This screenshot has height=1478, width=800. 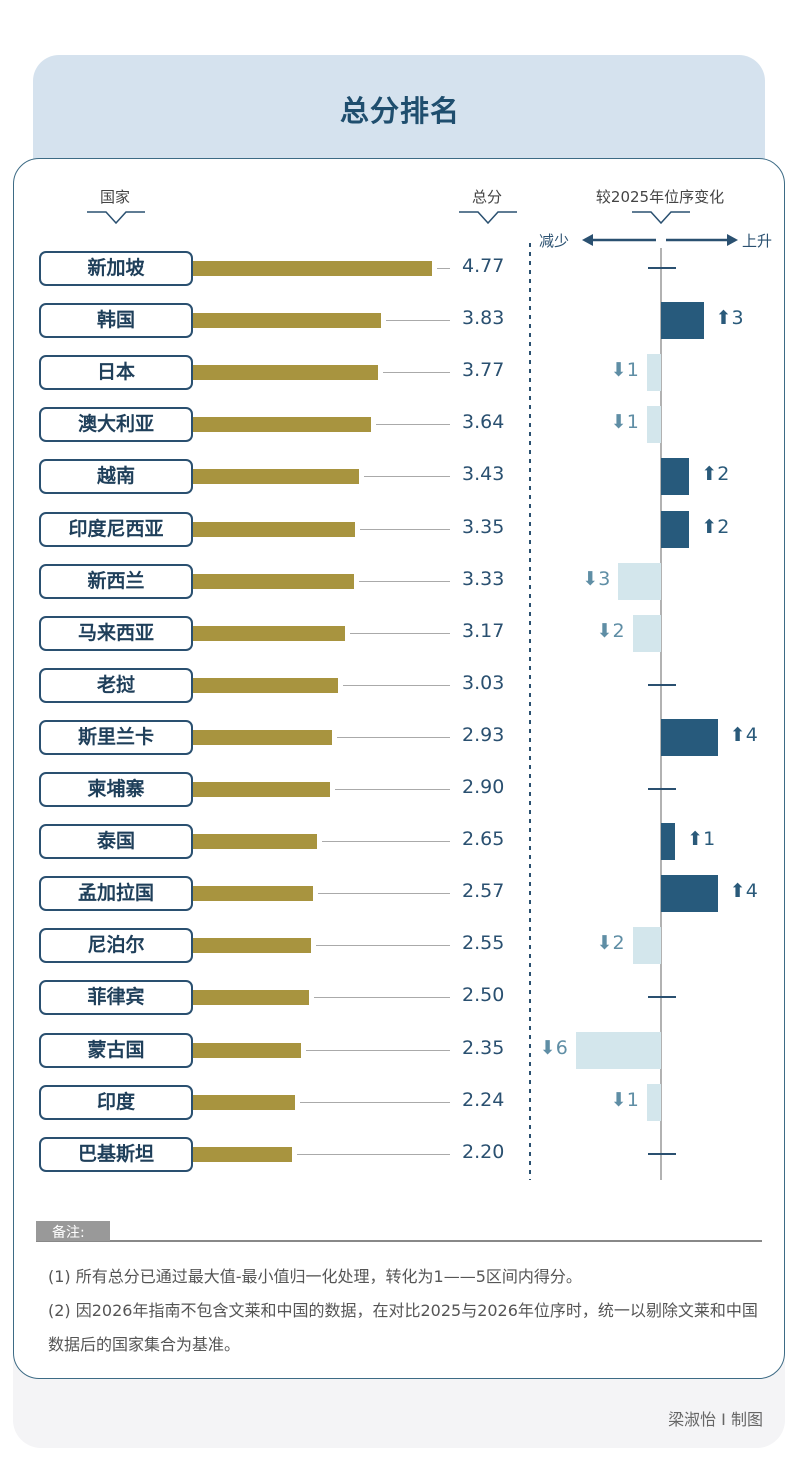 What do you see at coordinates (116, 737) in the screenshot?
I see `country-label: 斯里兰卡` at bounding box center [116, 737].